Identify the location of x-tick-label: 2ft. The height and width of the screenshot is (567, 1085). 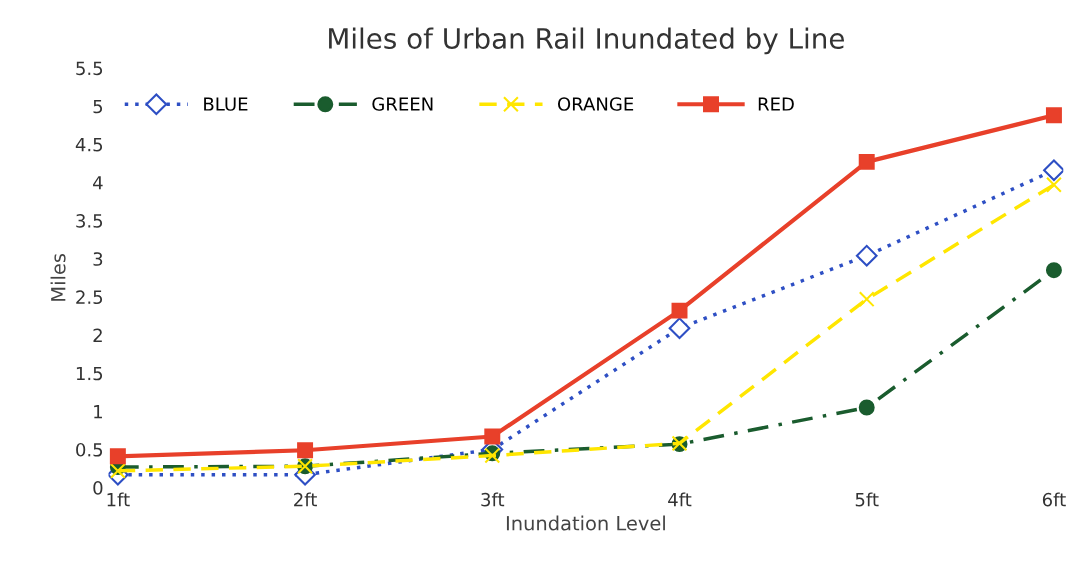
(305, 499).